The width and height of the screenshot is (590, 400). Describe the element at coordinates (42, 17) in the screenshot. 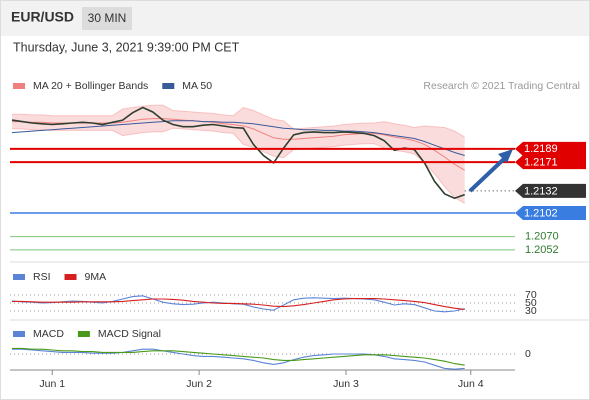

I see `symbol: EUR/USD` at that location.